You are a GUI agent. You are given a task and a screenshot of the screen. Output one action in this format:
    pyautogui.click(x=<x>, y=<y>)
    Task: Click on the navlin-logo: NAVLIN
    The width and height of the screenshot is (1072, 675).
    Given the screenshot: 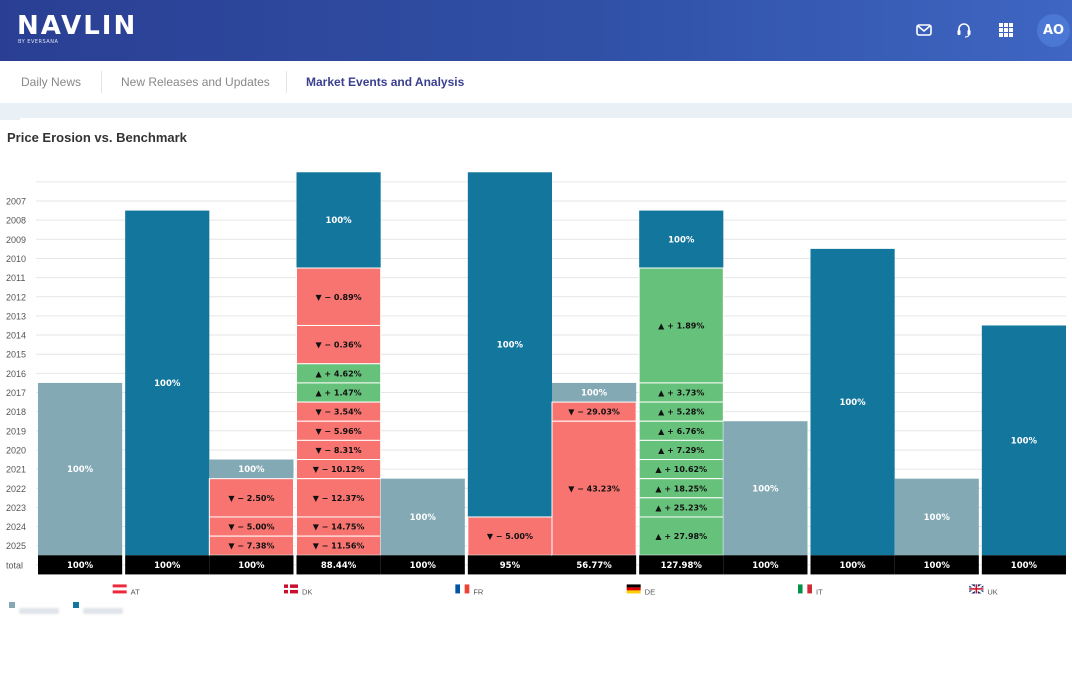 What is the action you would take?
    pyautogui.click(x=77, y=26)
    